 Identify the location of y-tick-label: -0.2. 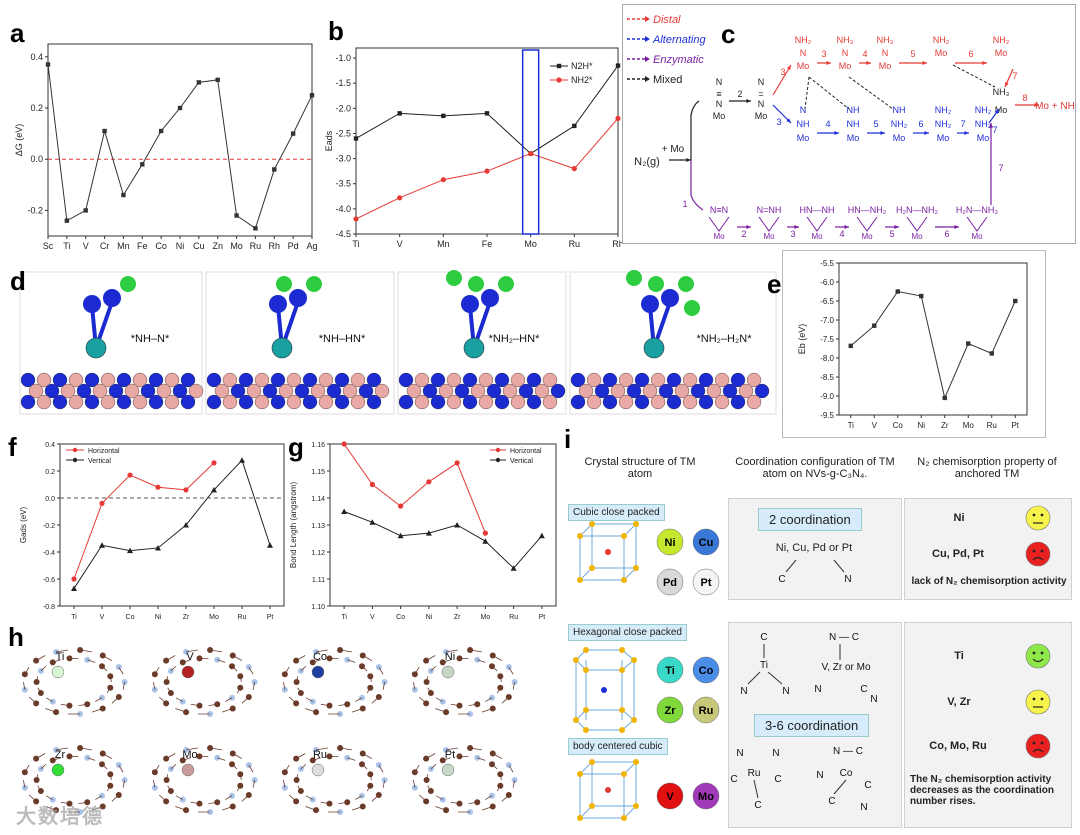
(49, 526).